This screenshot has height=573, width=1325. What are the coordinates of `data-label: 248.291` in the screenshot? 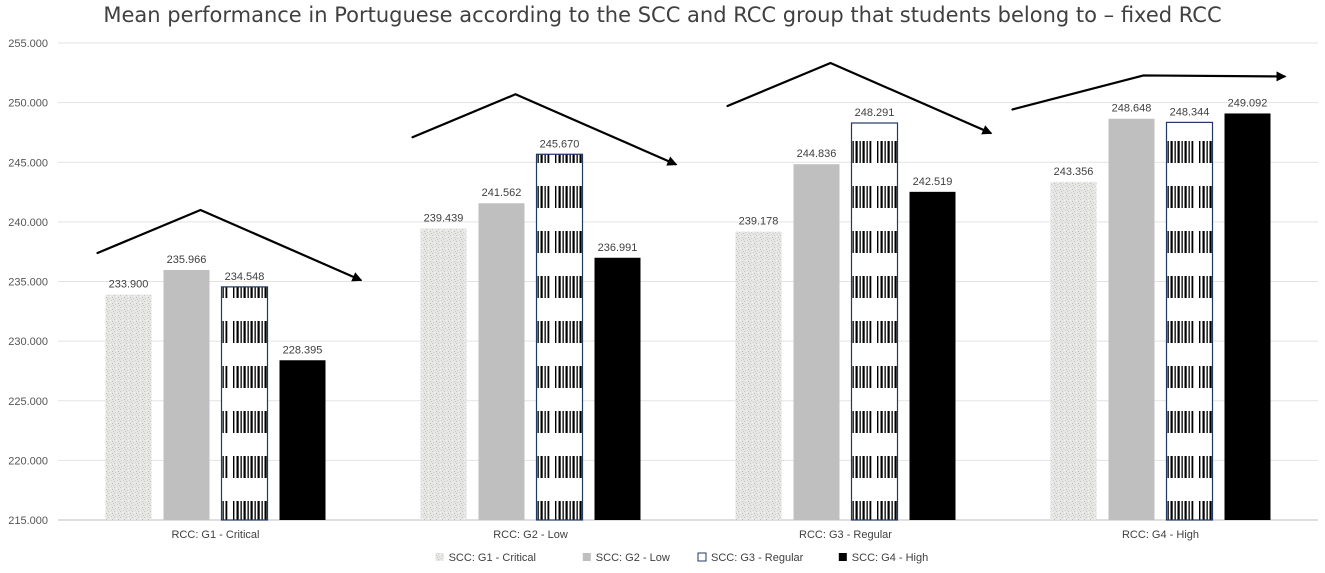 It's located at (875, 113).